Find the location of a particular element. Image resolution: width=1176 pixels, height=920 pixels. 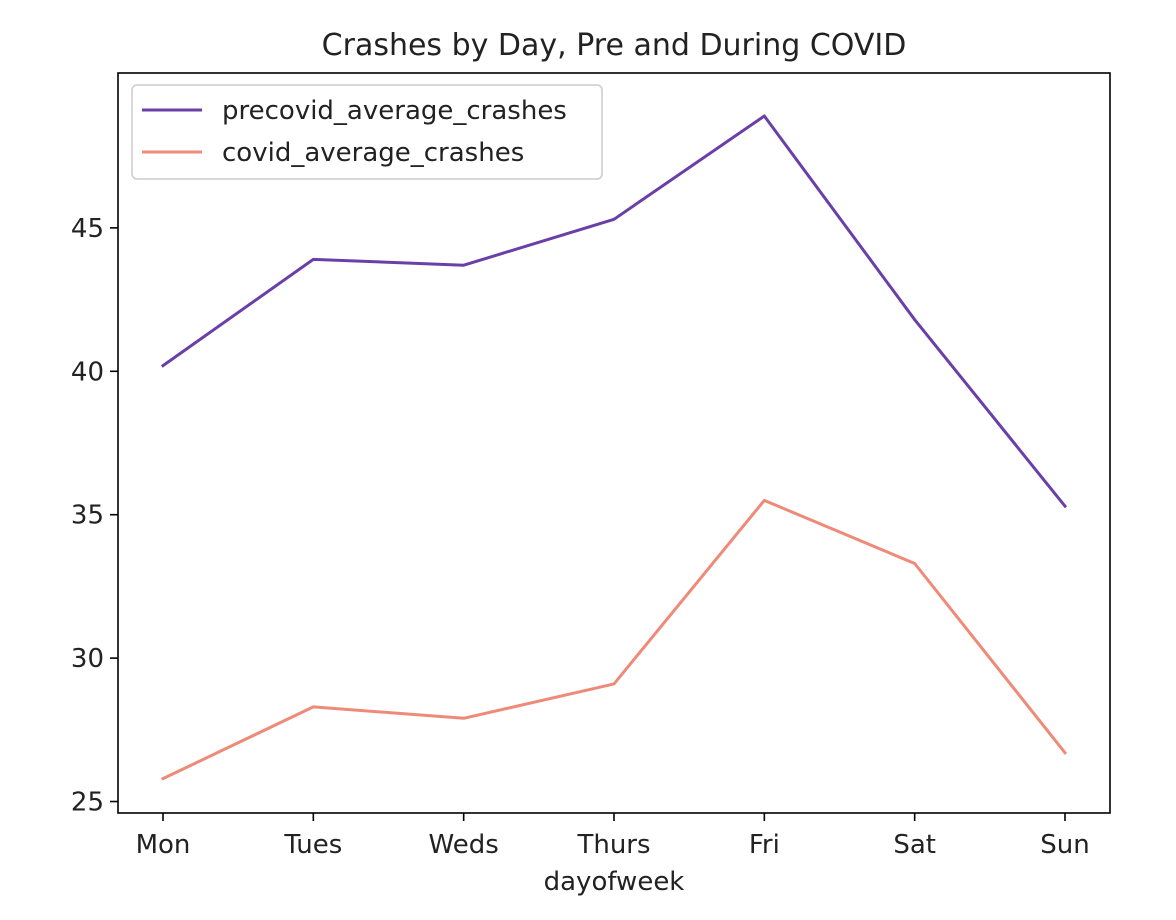

legend-label: covid_average_crashes is located at coordinates (373, 153).